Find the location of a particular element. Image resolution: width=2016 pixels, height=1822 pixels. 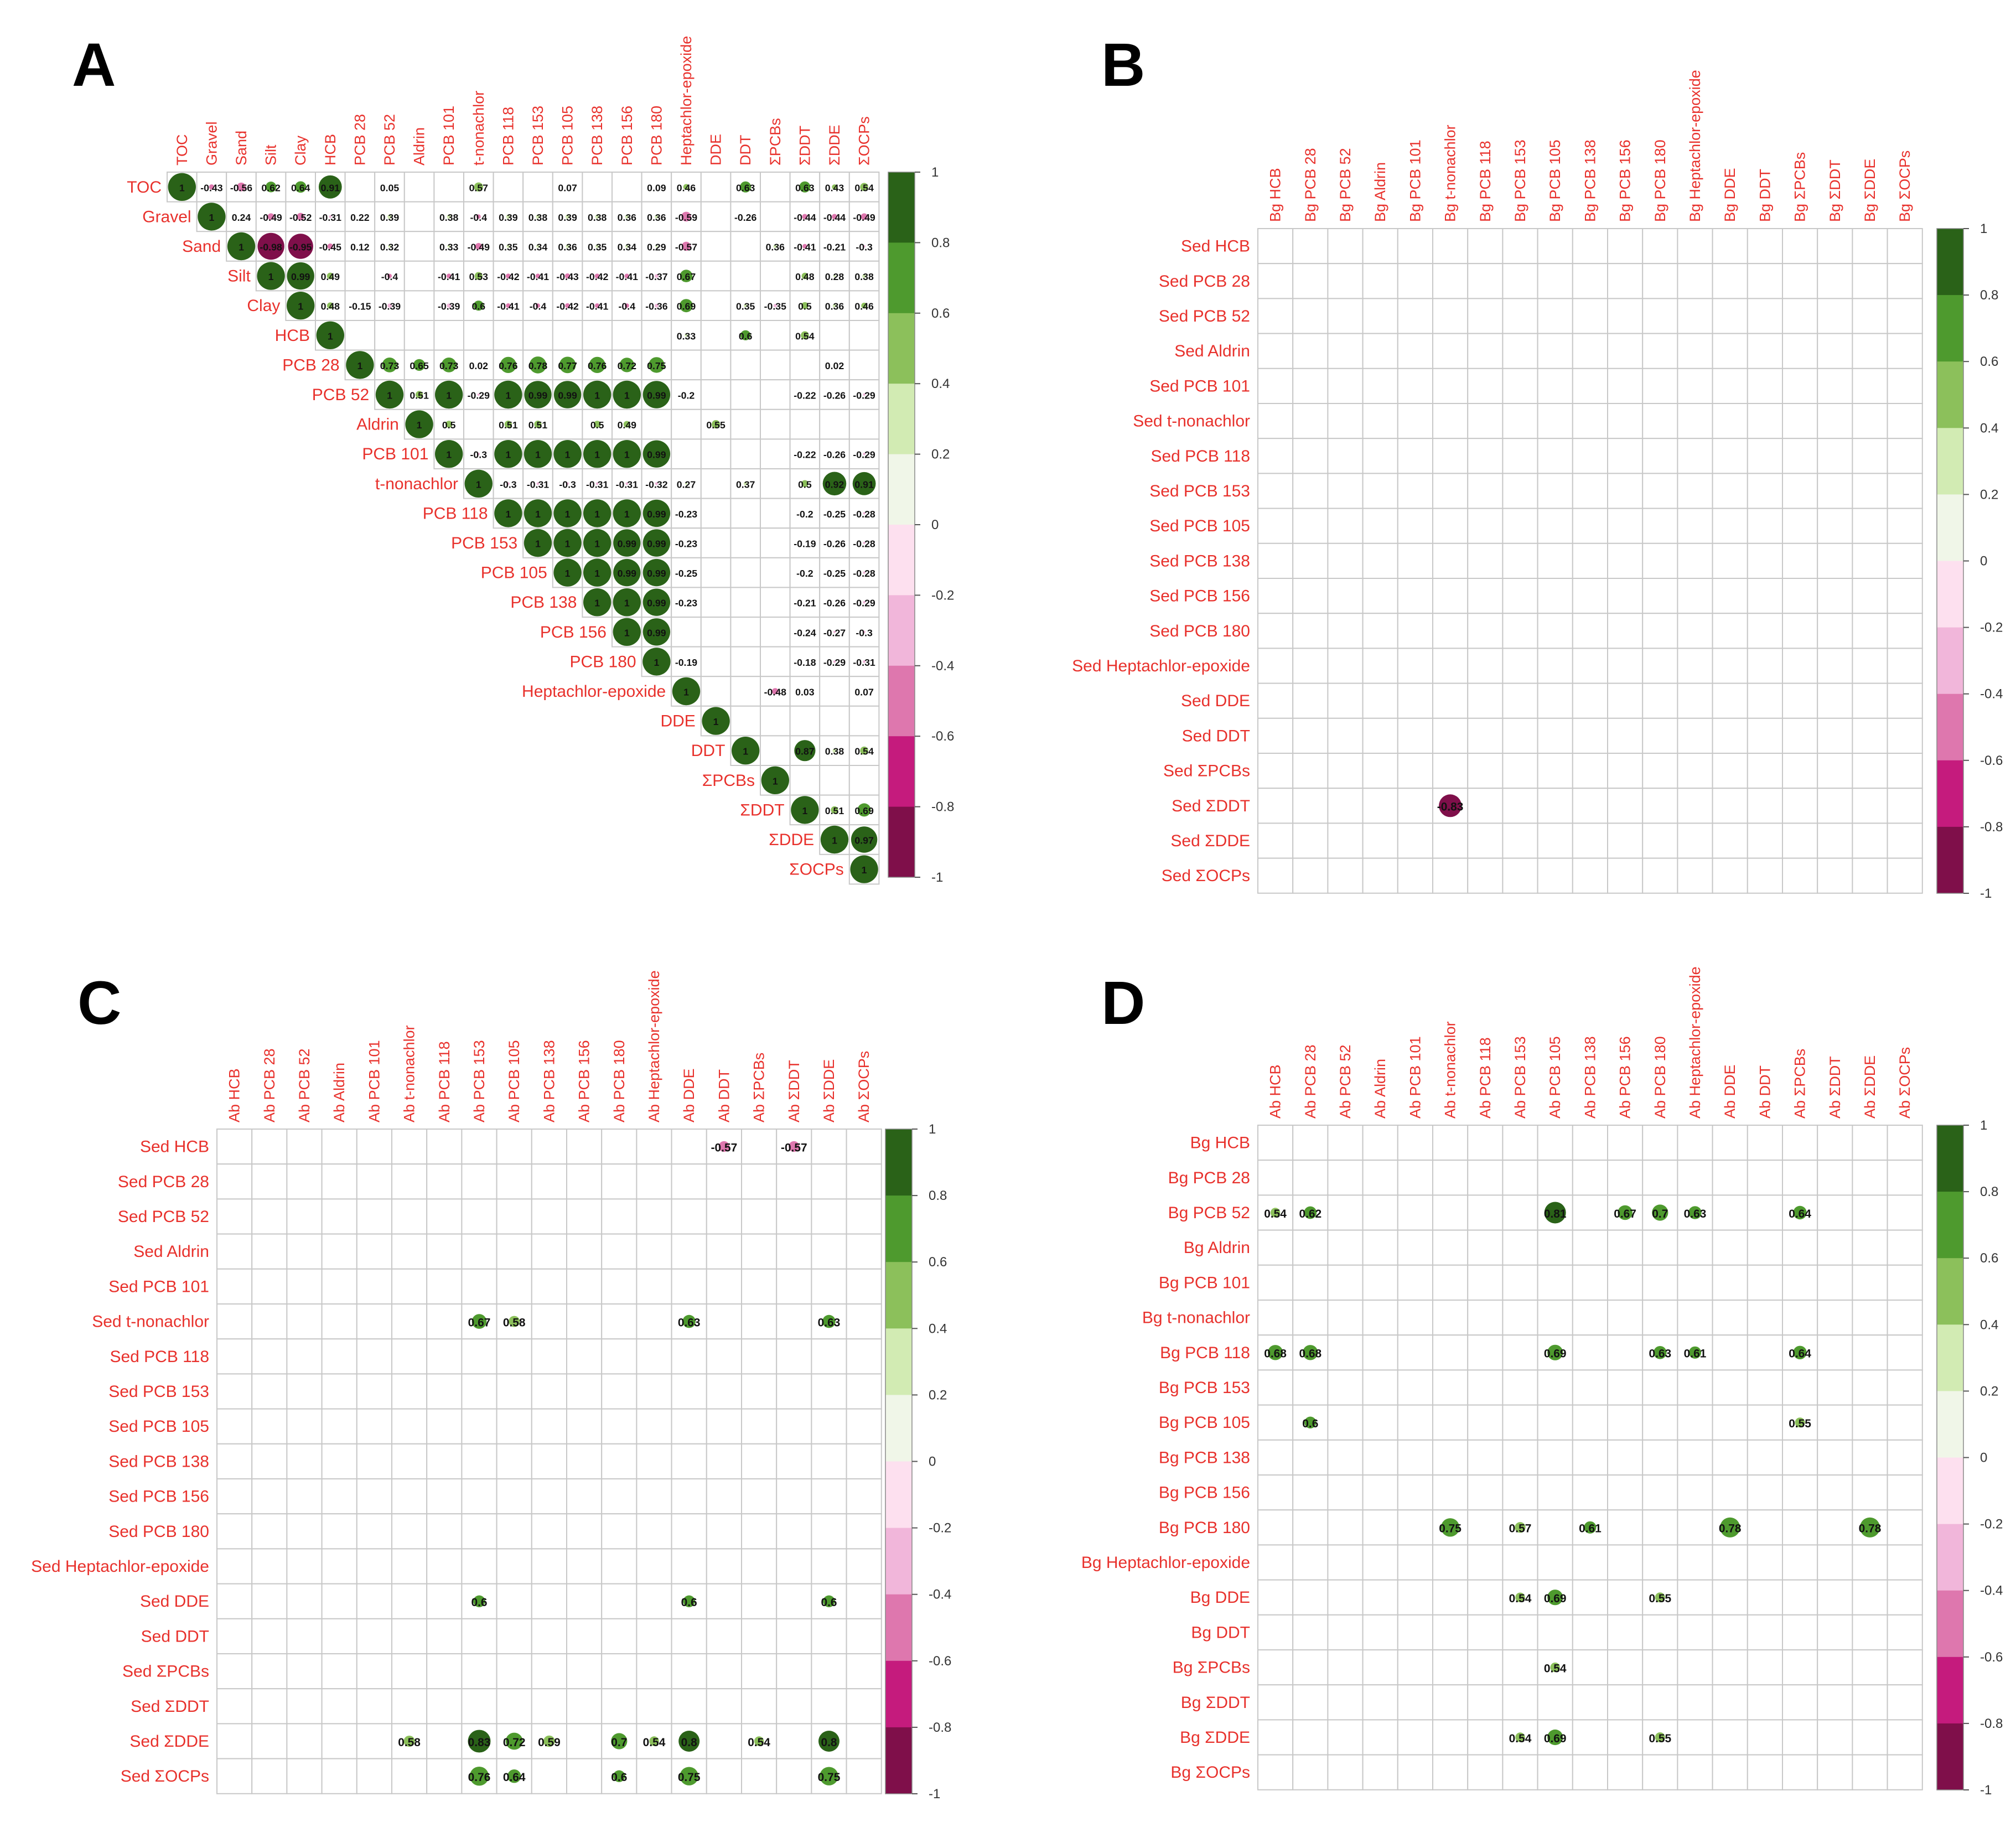

panel-c-column-label: Ab PCB 28 is located at coordinates (269, 1085).